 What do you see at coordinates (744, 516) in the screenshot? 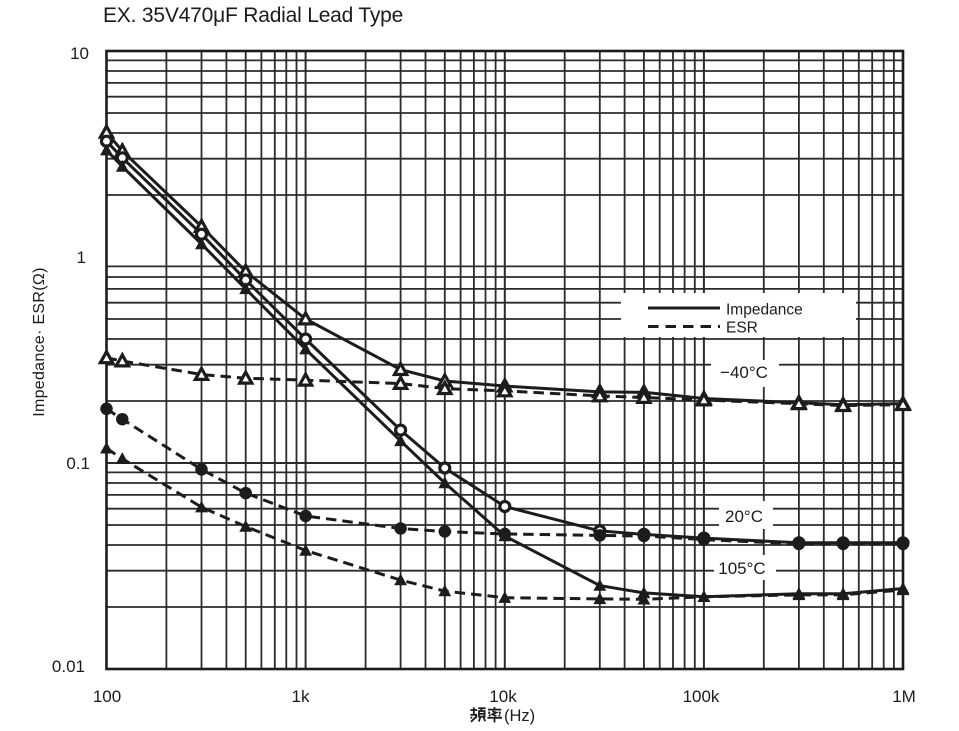
I see `svg-text: 20°C` at bounding box center [744, 516].